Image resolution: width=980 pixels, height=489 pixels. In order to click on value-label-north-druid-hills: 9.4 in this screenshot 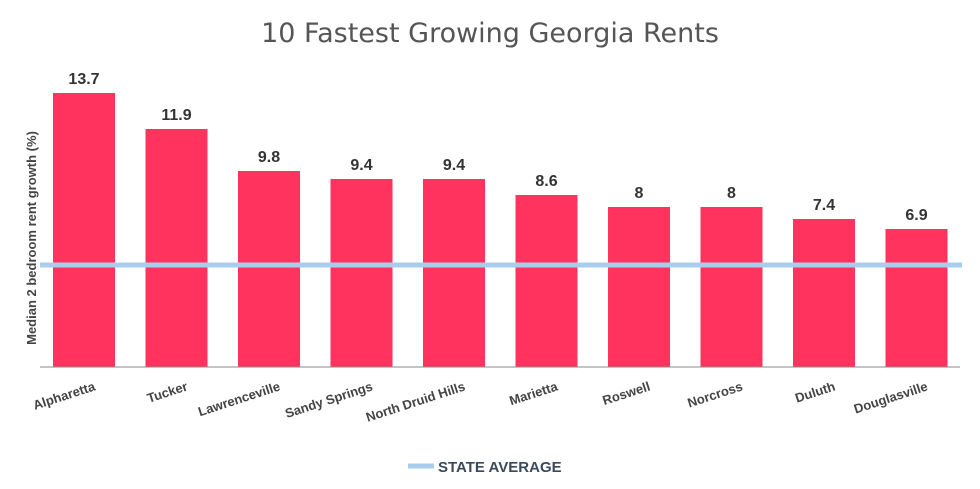, I will do `click(454, 165)`.